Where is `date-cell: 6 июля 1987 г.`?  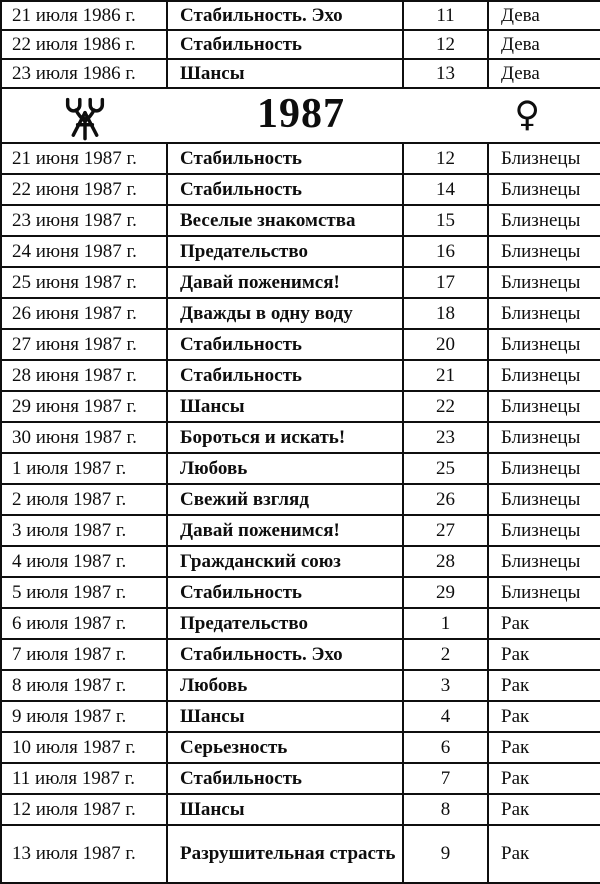 date-cell: 6 июля 1987 г. is located at coordinates (84, 623).